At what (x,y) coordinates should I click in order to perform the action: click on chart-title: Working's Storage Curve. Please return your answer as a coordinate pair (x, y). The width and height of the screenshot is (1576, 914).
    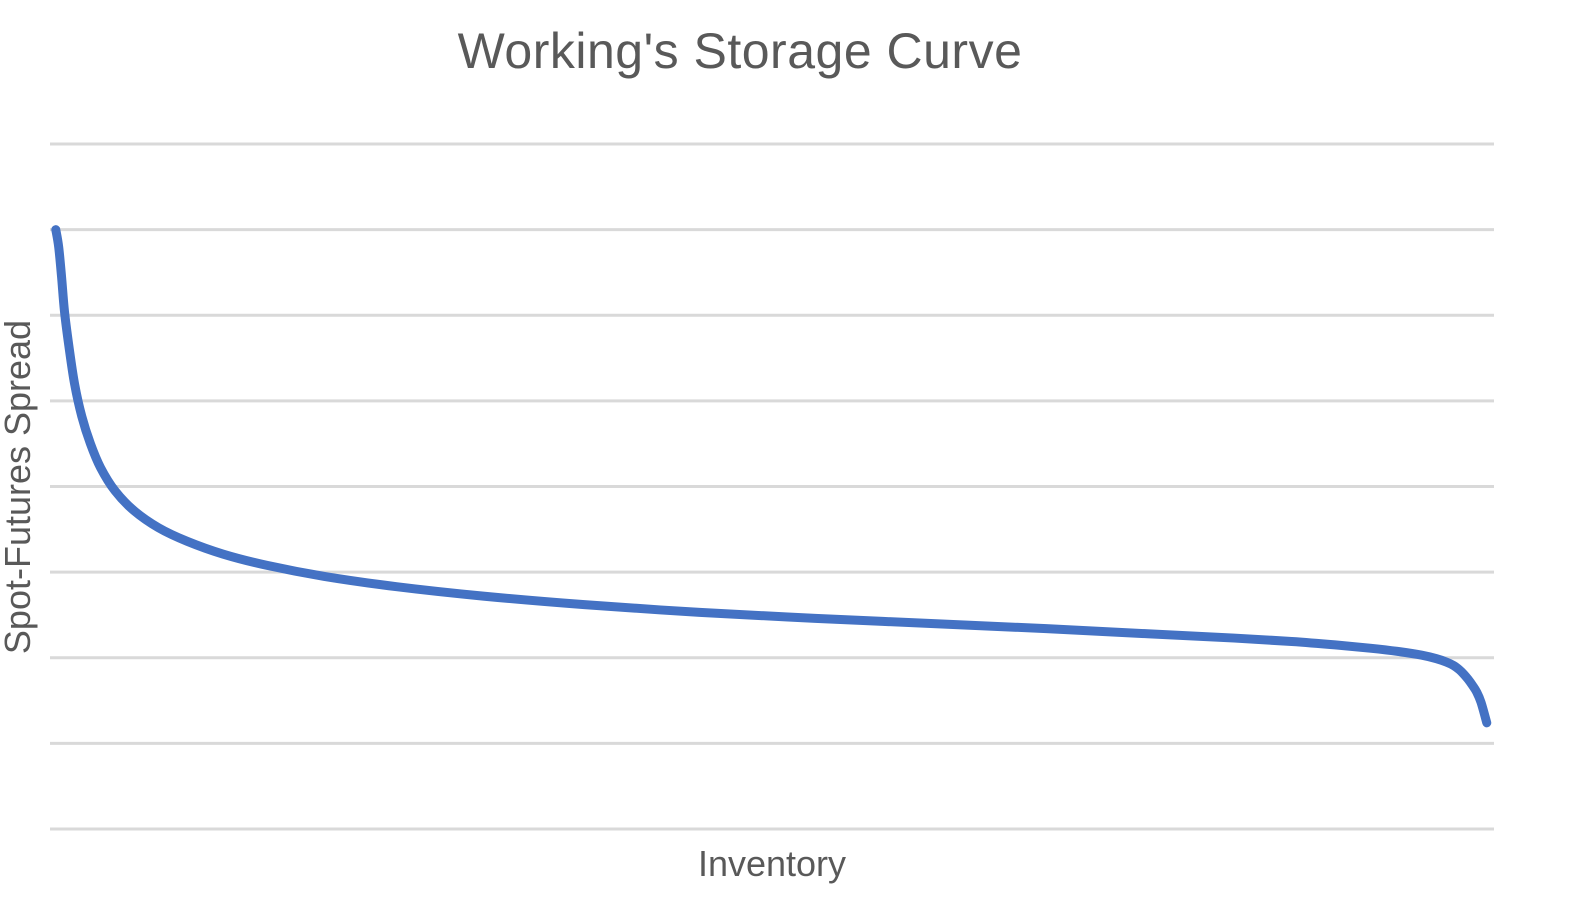
    Looking at the image, I should click on (740, 51).